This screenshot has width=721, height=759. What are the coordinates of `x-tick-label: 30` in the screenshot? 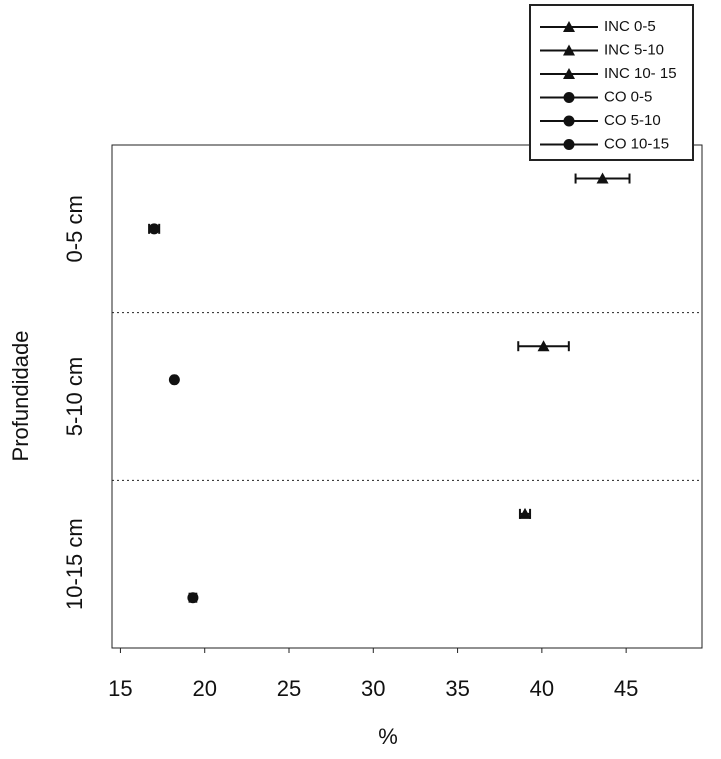 It's located at (373, 688).